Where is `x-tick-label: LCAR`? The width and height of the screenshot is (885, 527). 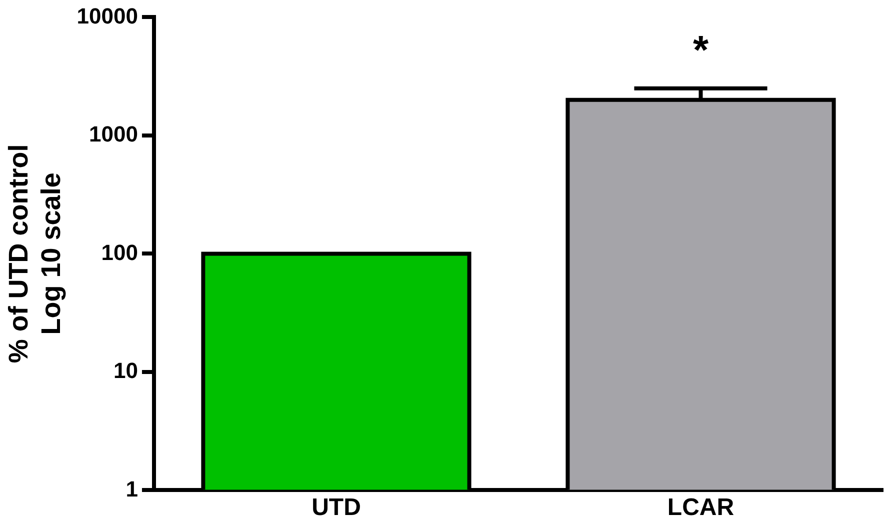
x-tick-label: LCAR is located at coordinates (700, 508).